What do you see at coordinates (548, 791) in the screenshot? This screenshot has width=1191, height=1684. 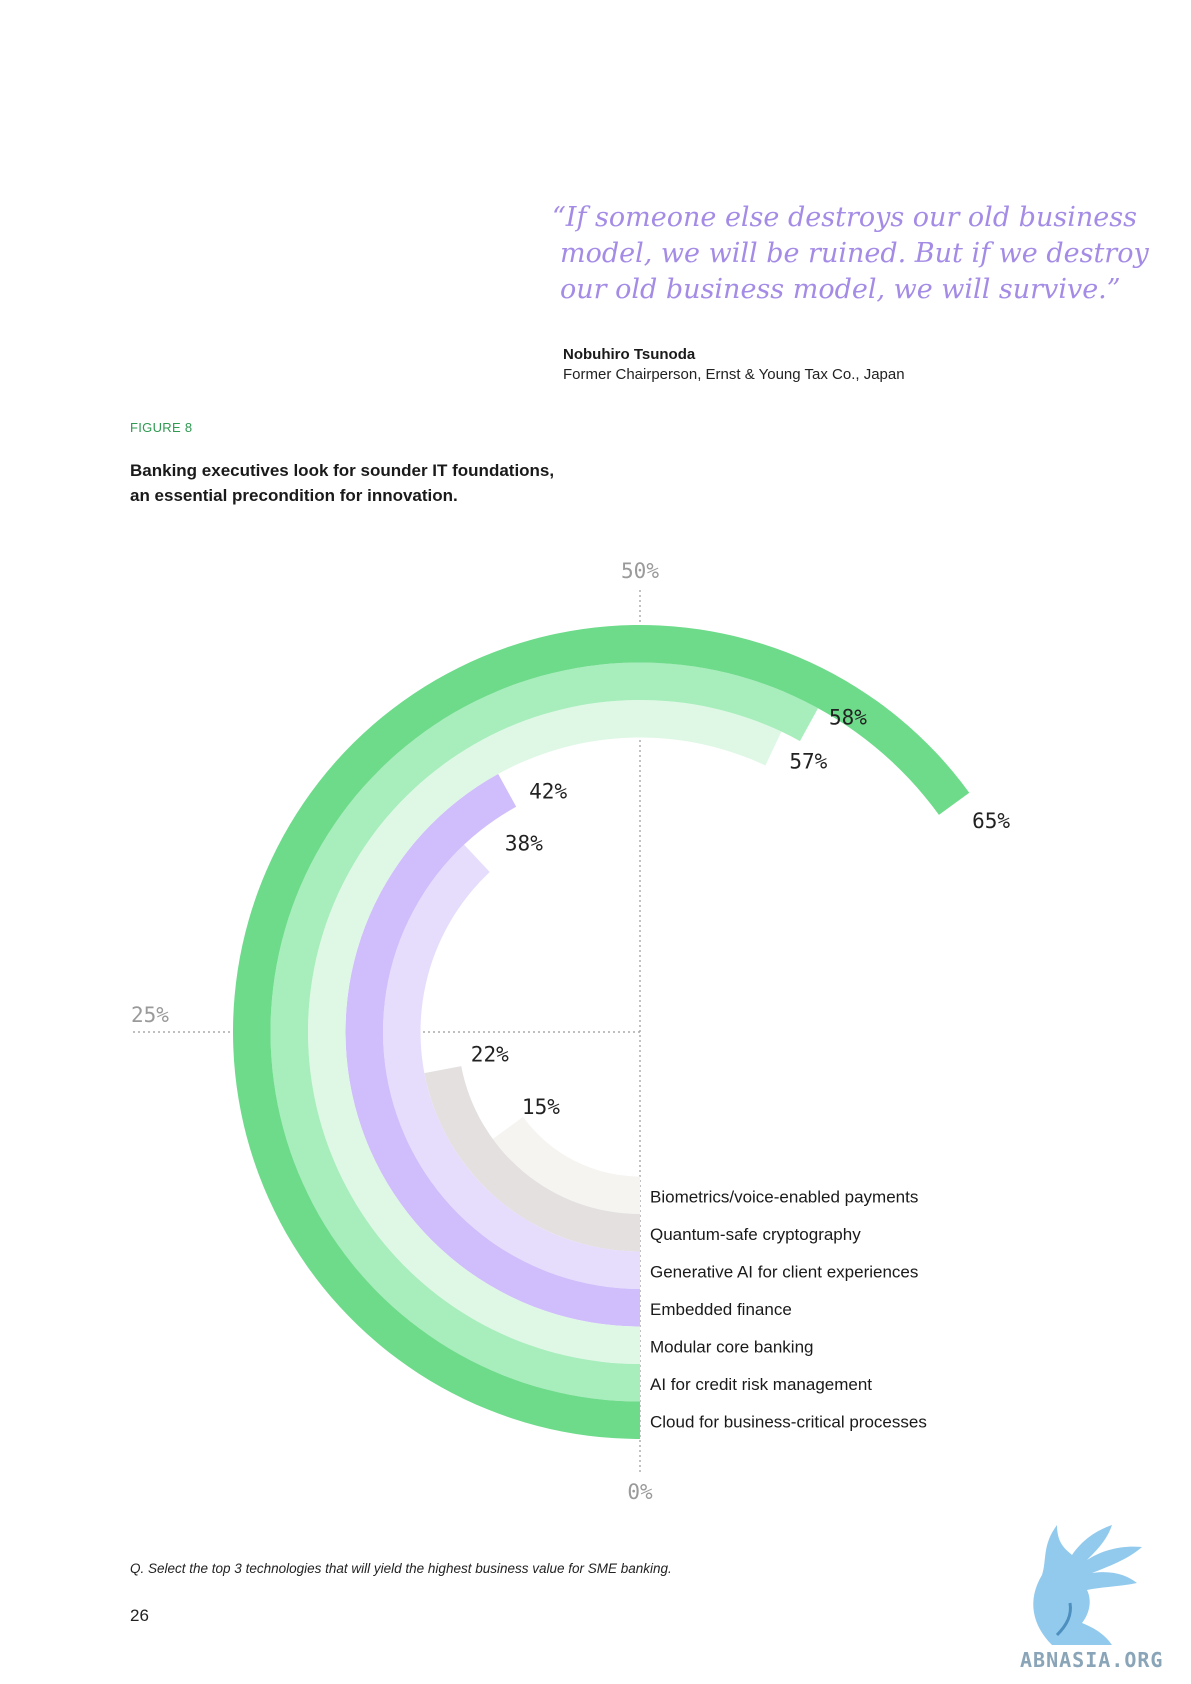 I see `value-label-4: 42%` at bounding box center [548, 791].